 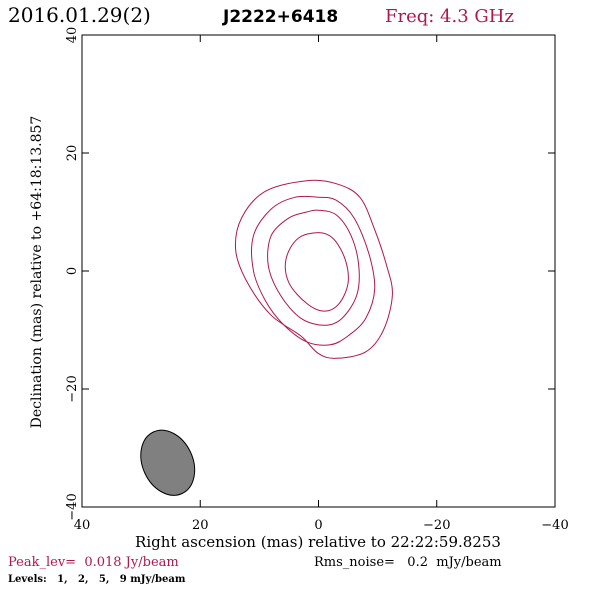 I want to click on beam-ellipse, so click(x=168, y=462).